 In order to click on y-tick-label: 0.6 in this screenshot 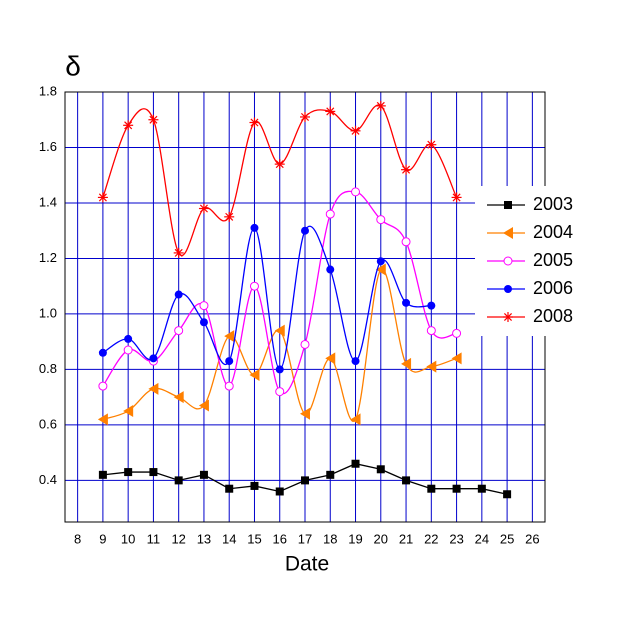, I will do `click(48, 423)`.